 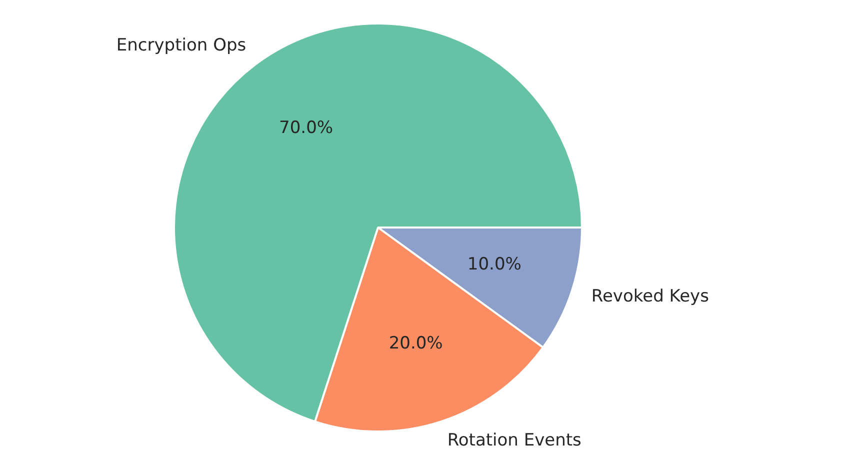 What do you see at coordinates (306, 128) in the screenshot?
I see `data-label: 70.0%` at bounding box center [306, 128].